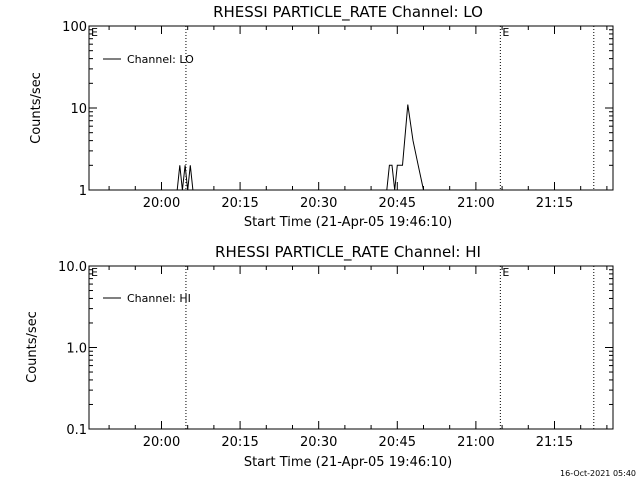  What do you see at coordinates (348, 252) in the screenshot?
I see `chart-title: RHESSI PARTICLE_RATE Channel: HI` at bounding box center [348, 252].